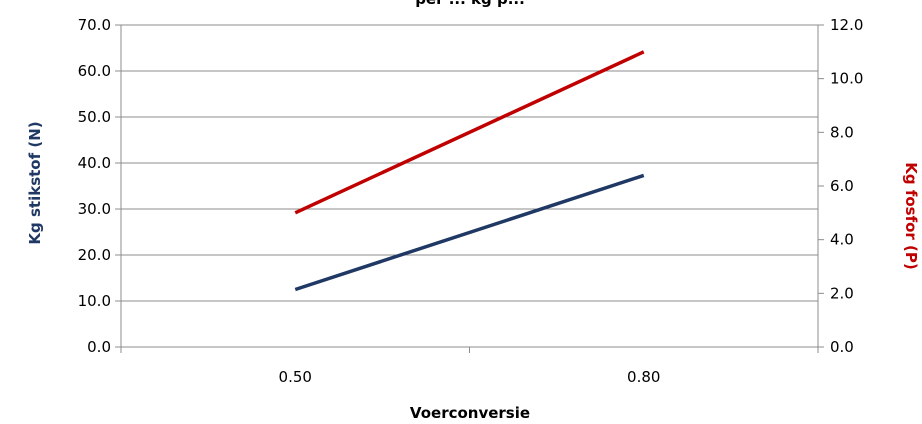  I want to click on right-tick-label: 6.0, so click(842, 186).